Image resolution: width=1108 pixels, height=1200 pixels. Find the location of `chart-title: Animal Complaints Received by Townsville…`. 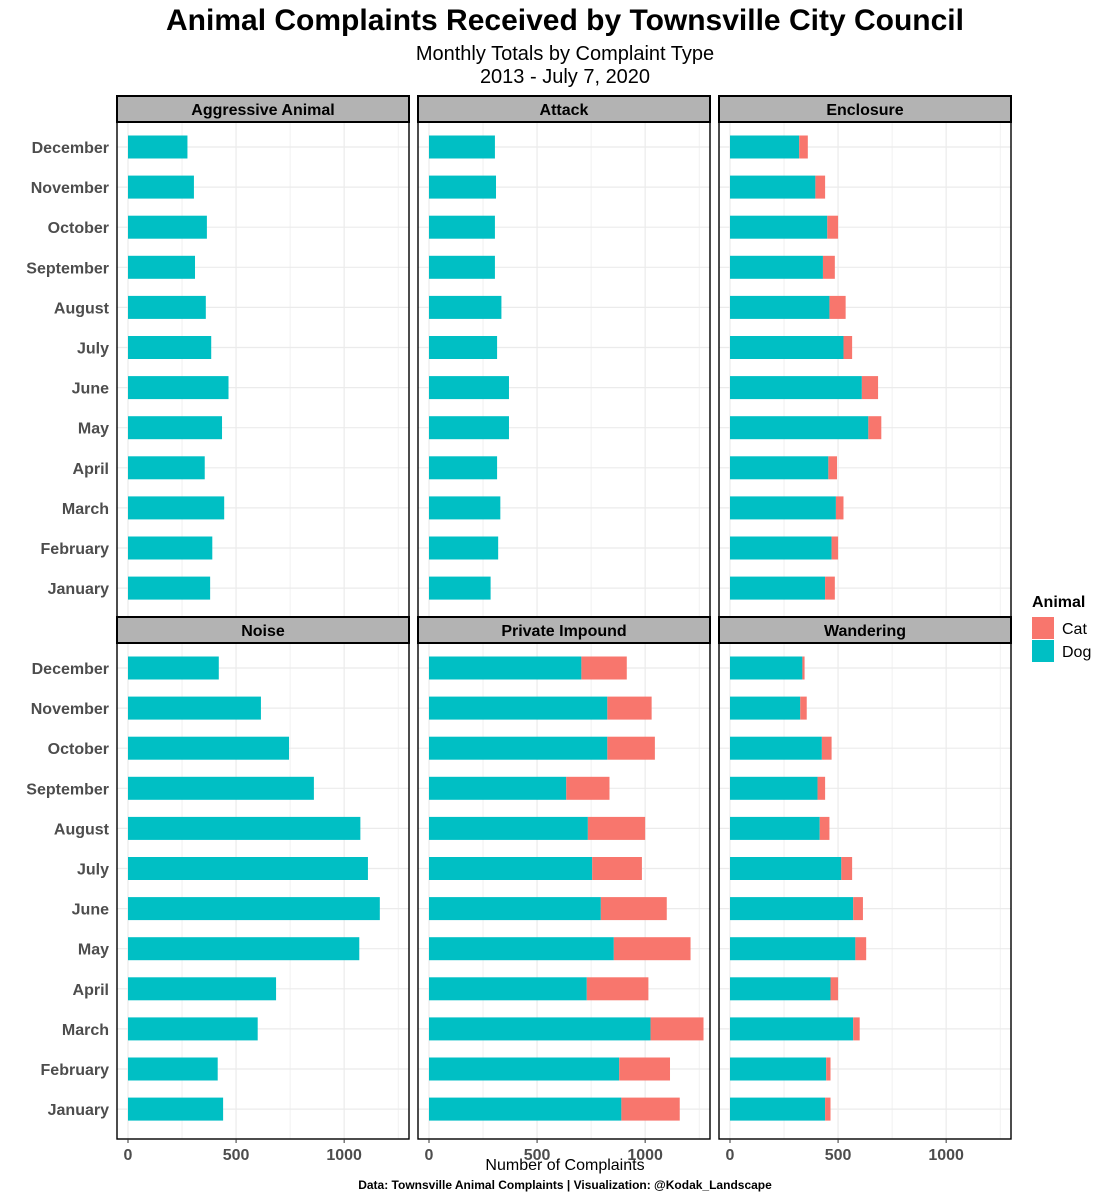

chart-title: Animal Complaints Received by Townsville… is located at coordinates (565, 20).